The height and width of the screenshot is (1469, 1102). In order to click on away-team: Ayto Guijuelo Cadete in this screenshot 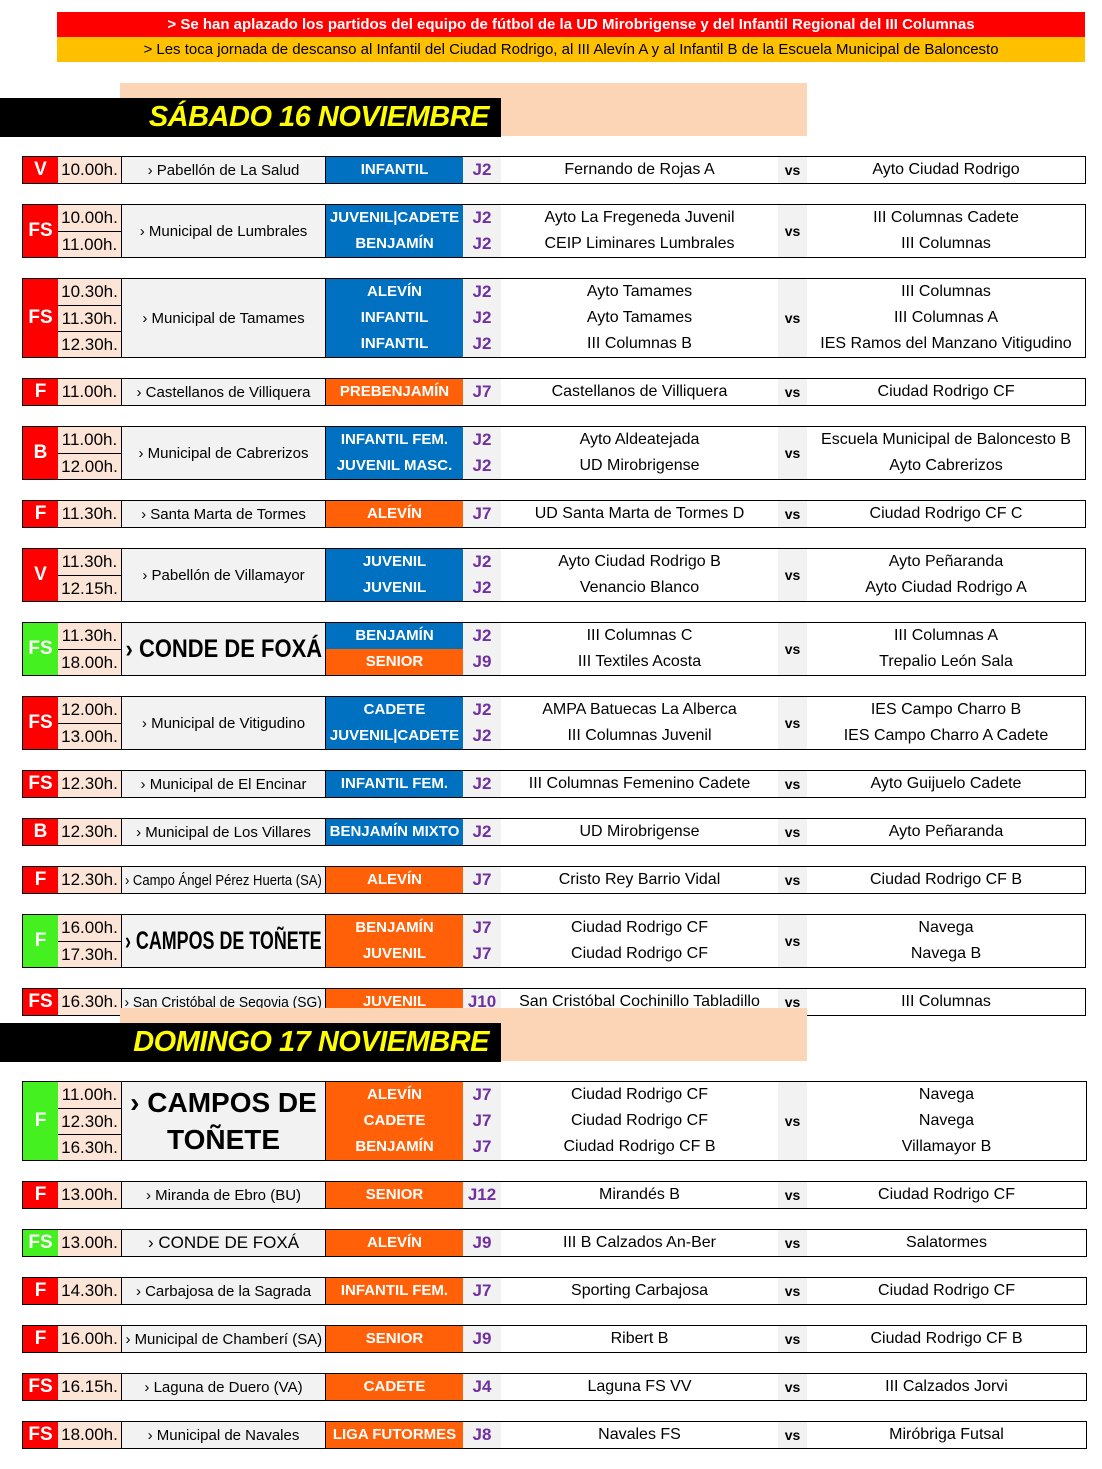, I will do `click(946, 783)`.